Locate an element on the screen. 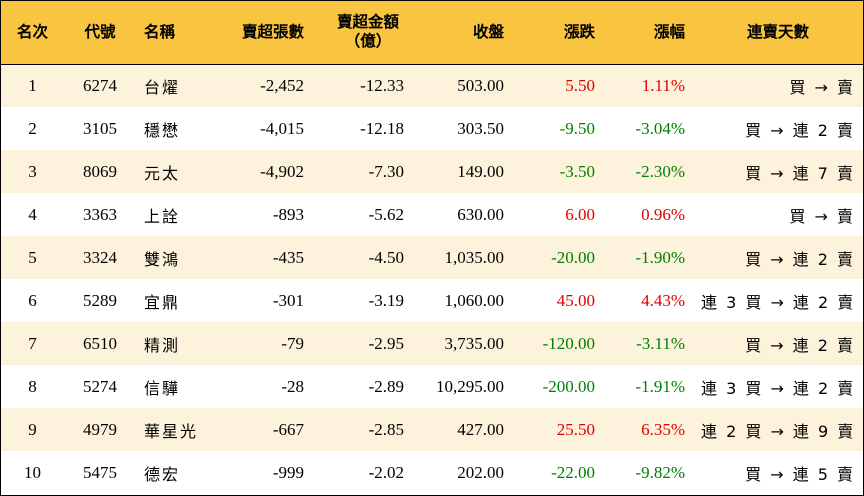 The image size is (864, 496). change-pct-cell: 1.11% is located at coordinates (663, 85).